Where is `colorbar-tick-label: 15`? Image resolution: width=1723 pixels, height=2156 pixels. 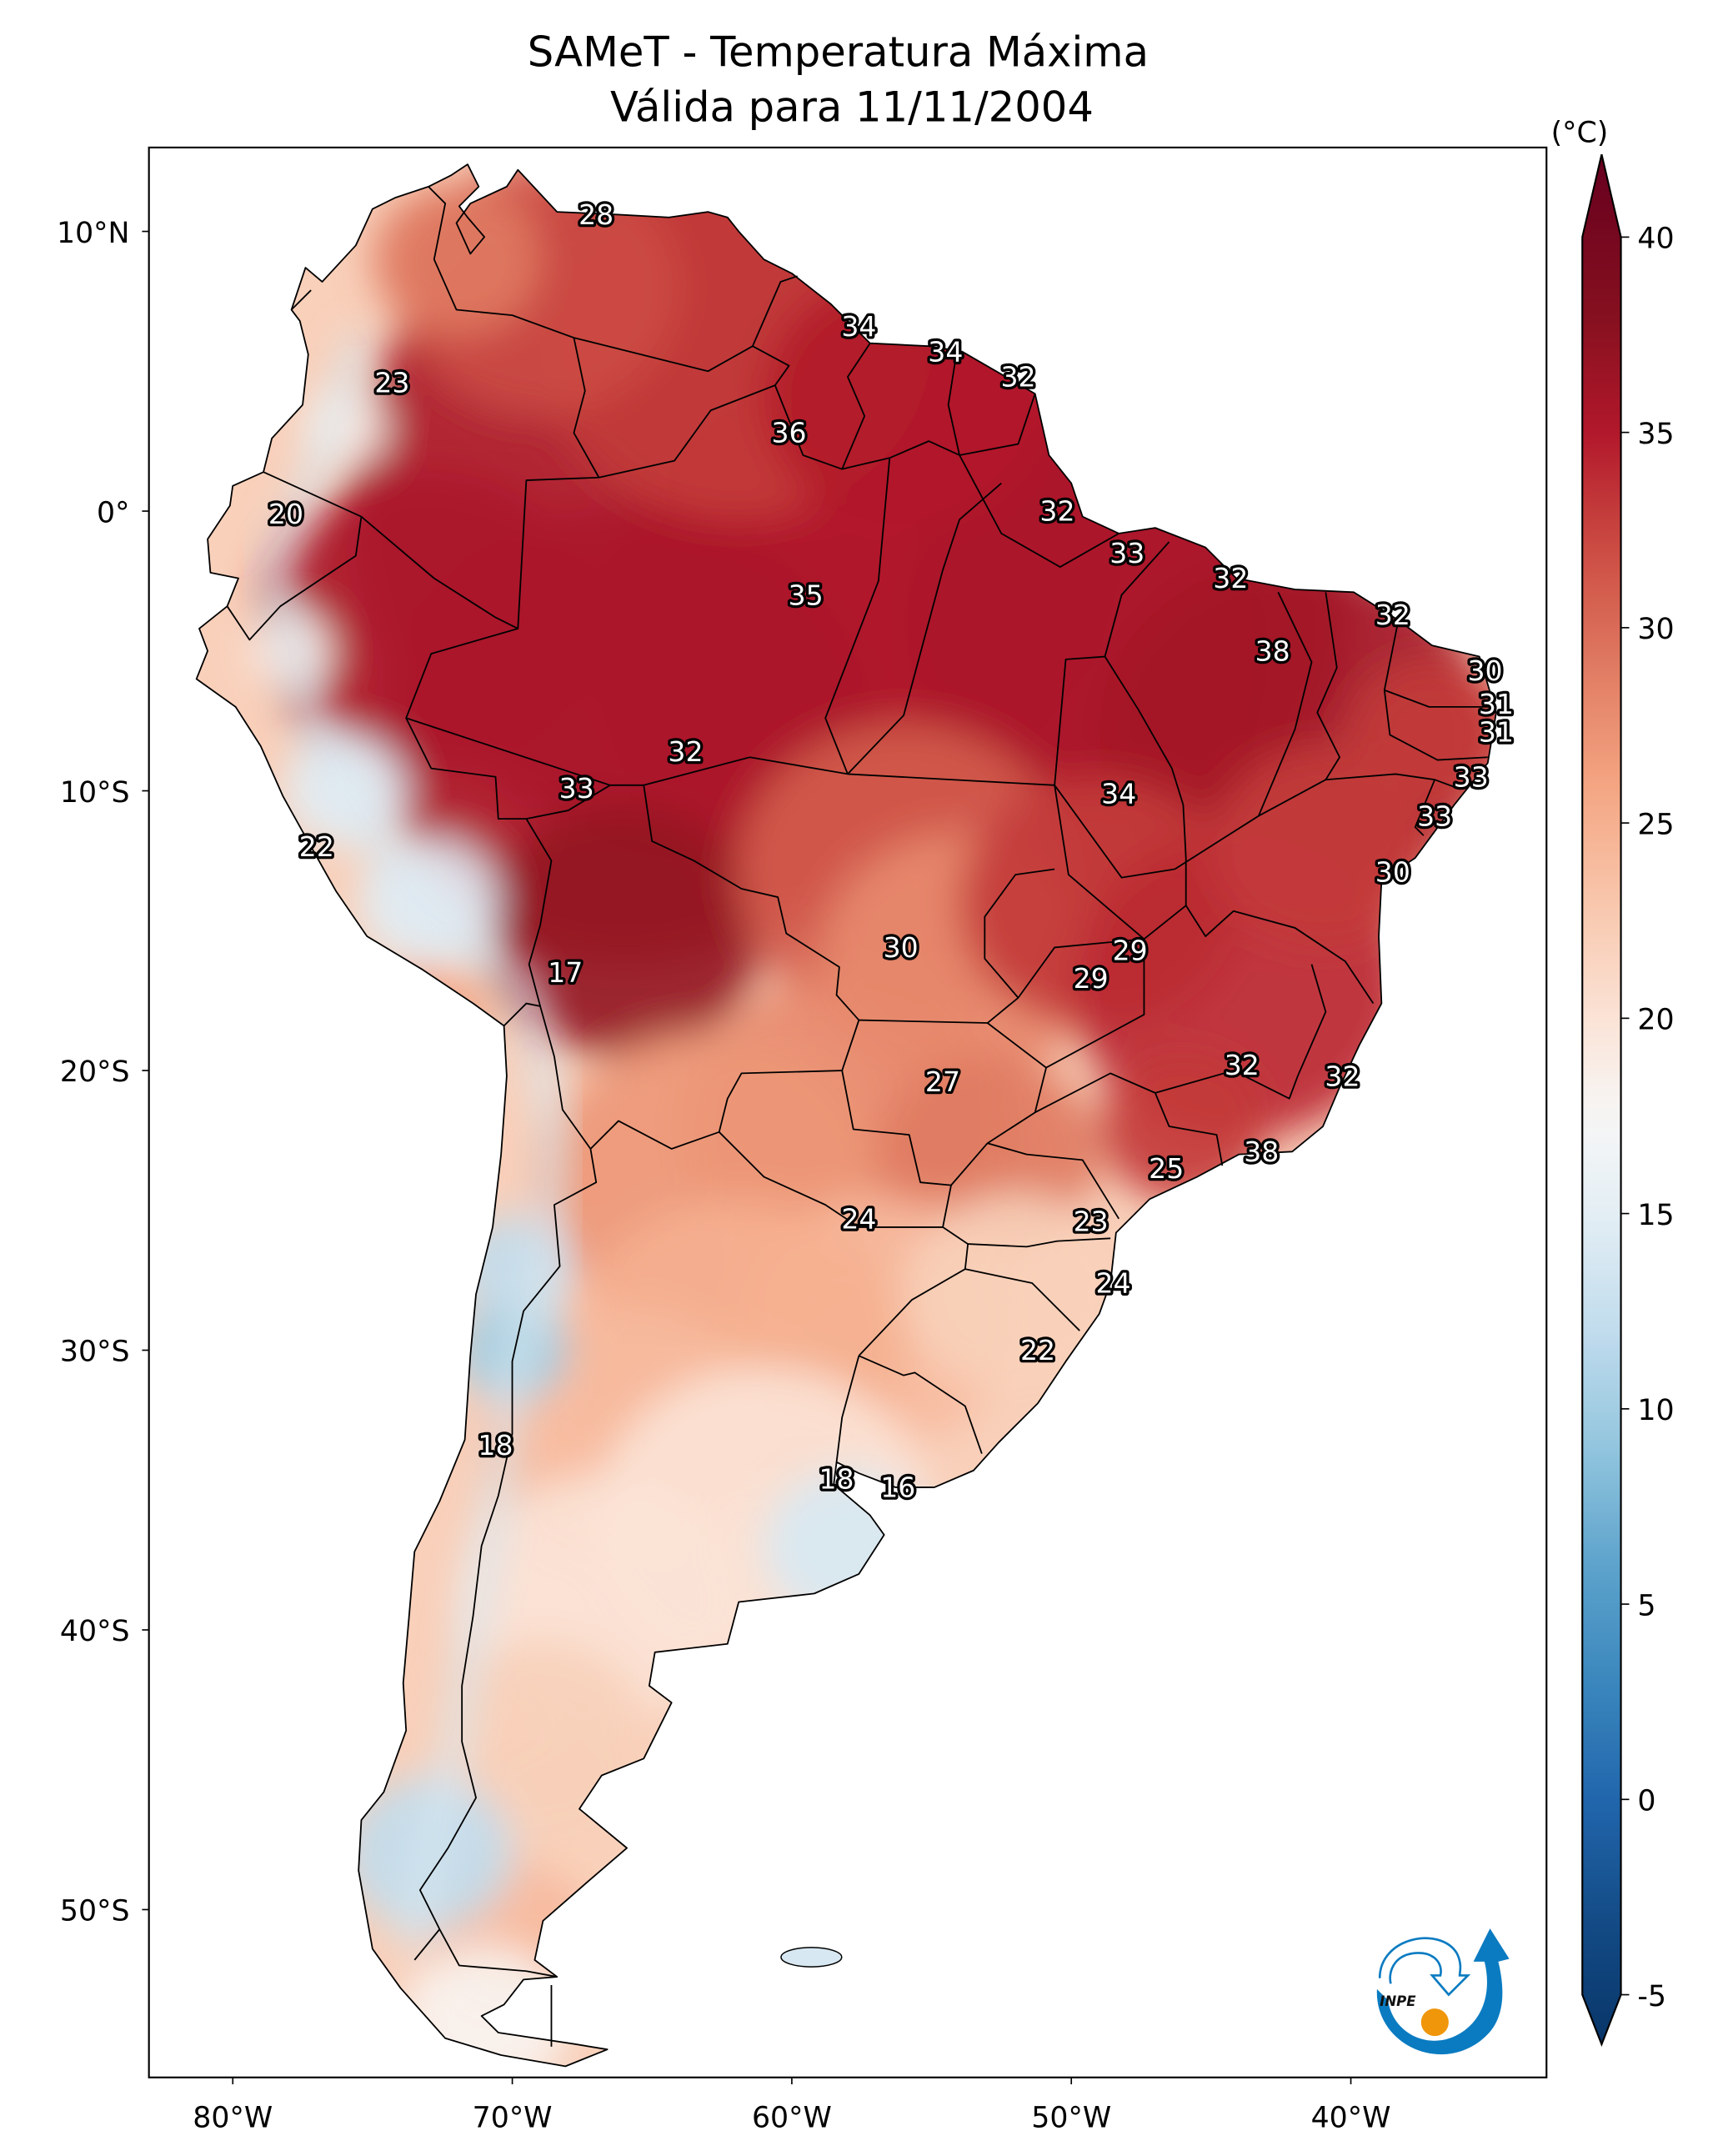
colorbar-tick-label: 15 is located at coordinates (1655, 1215).